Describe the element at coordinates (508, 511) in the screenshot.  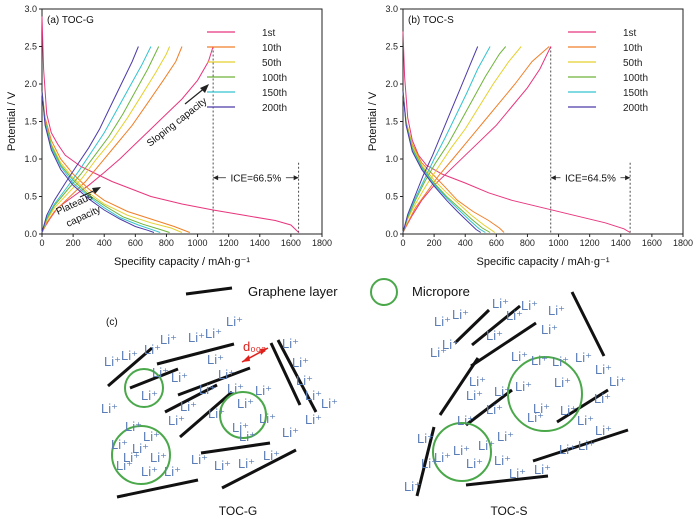
I see `caption-toc-s: TOC-S` at that location.